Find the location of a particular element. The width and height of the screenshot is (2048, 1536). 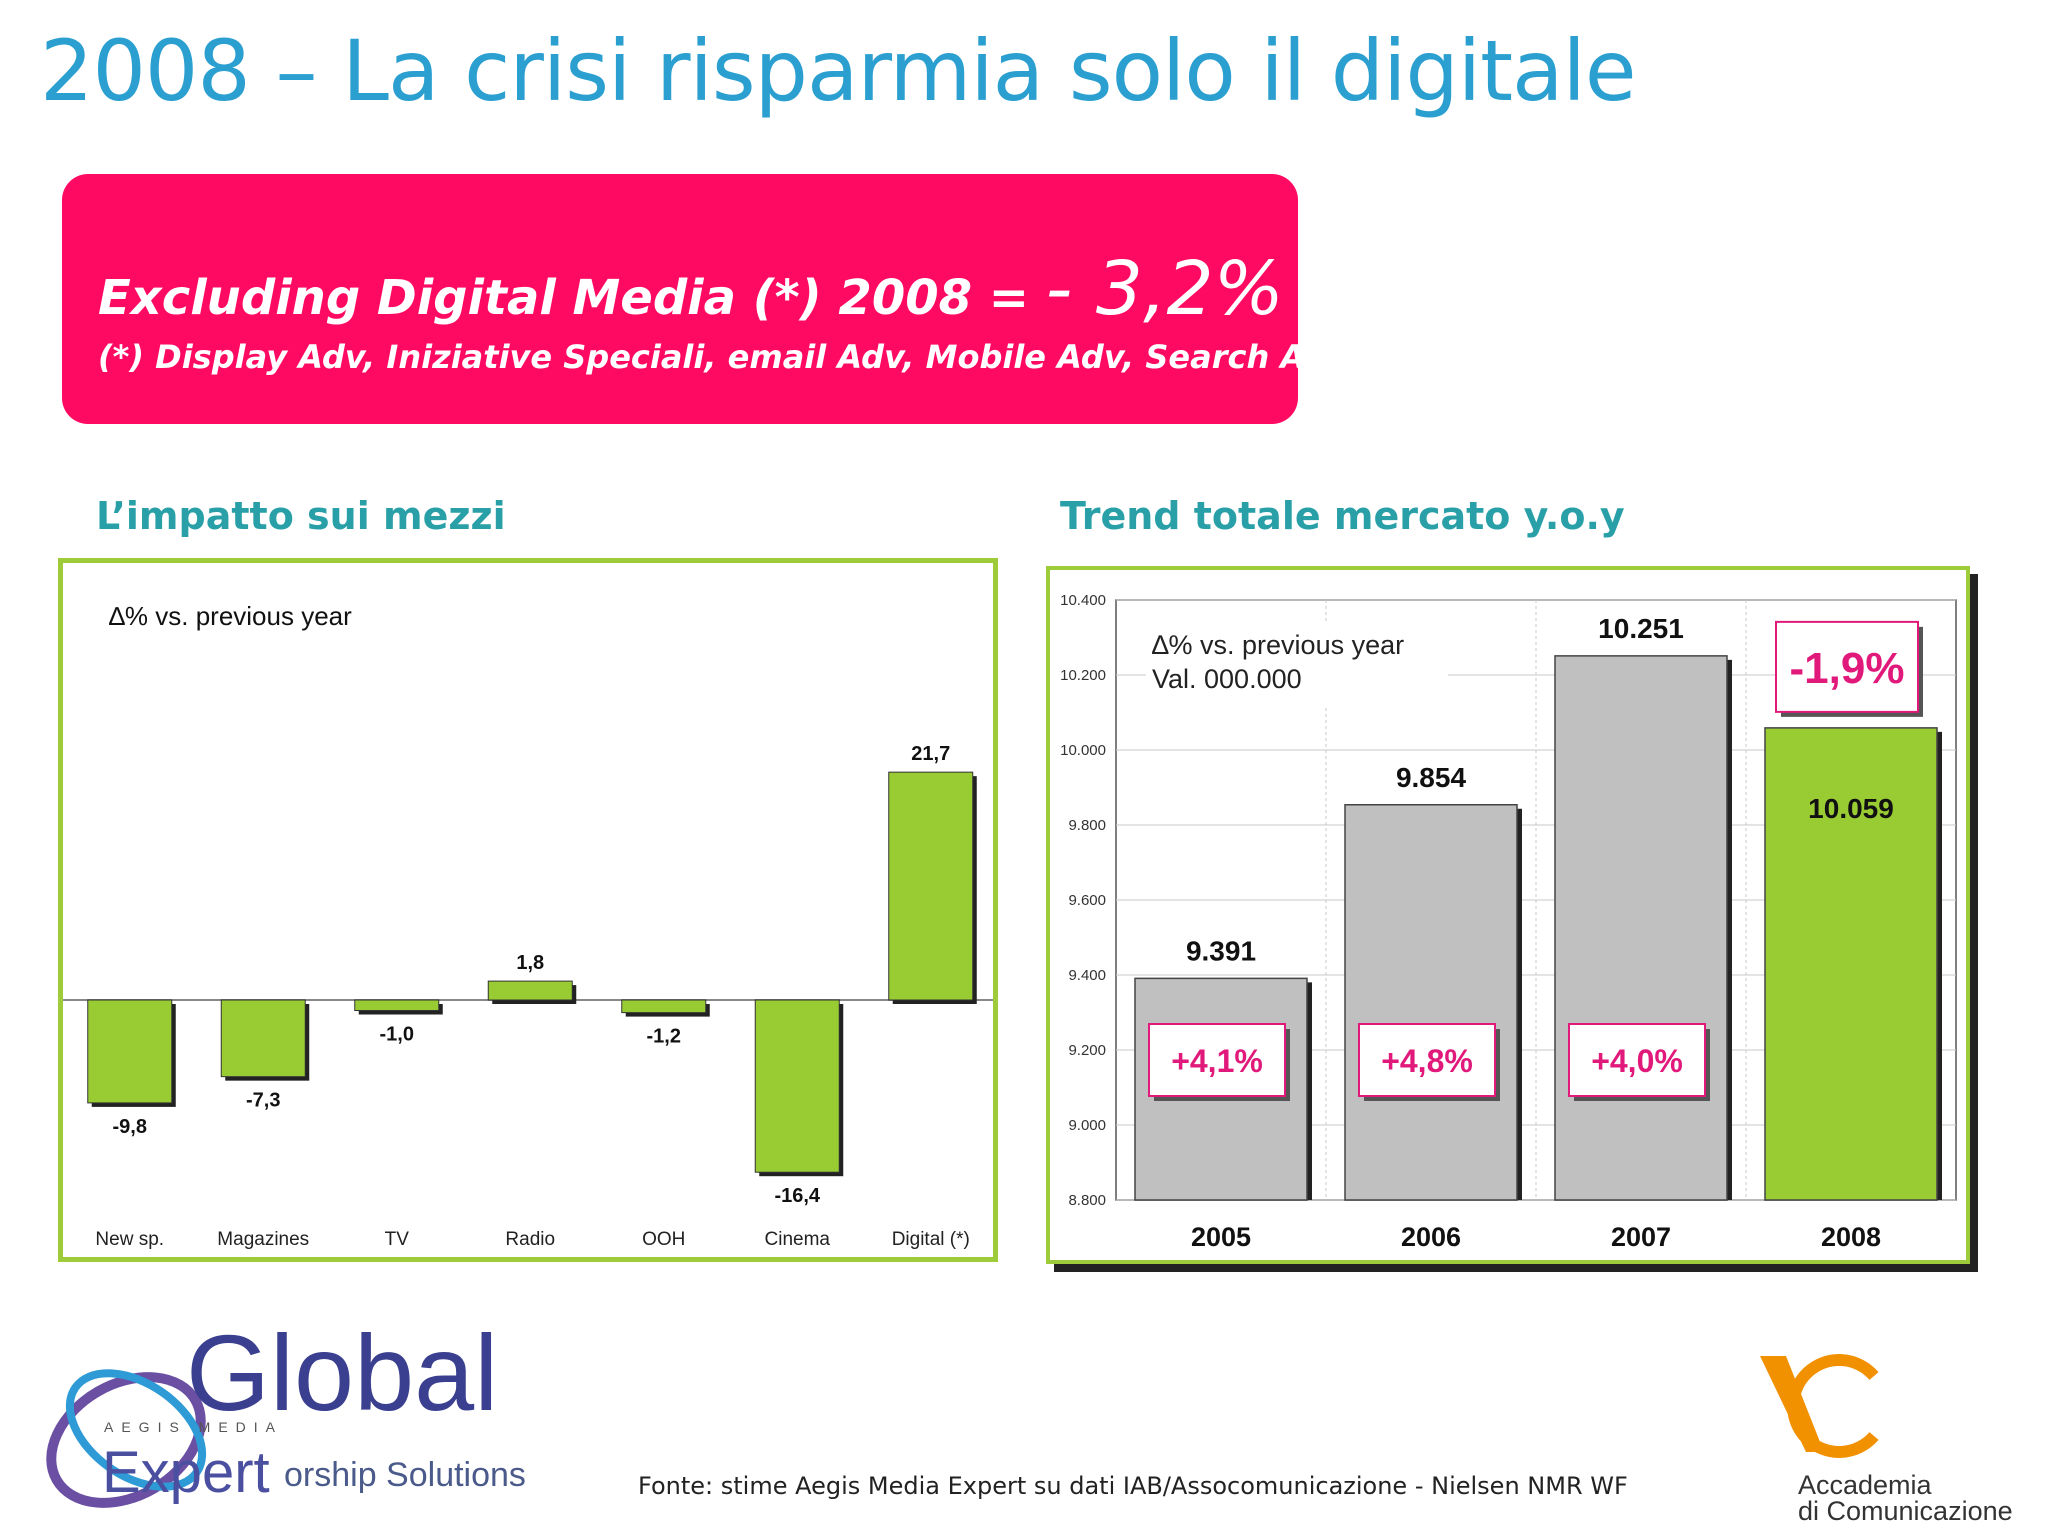

bar-2007 is located at coordinates (1641, 928).